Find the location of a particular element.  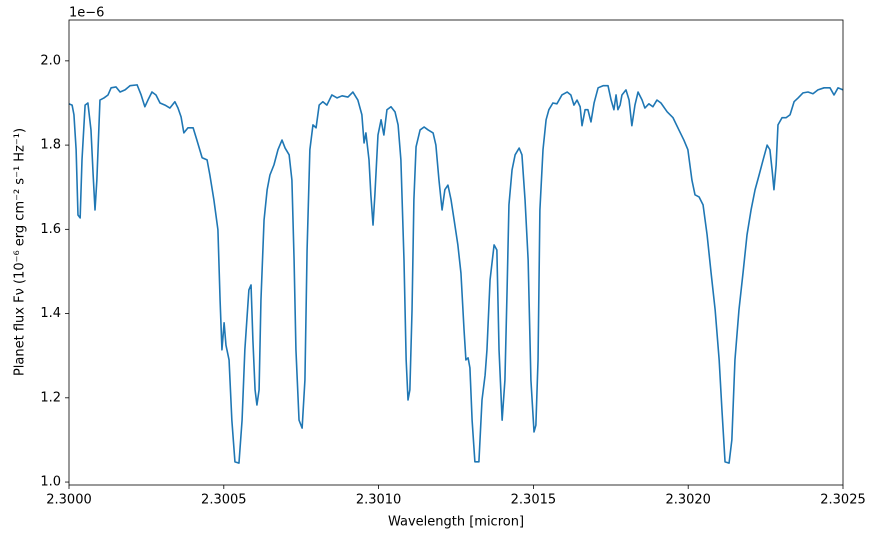

y-tick-label: 1.6 is located at coordinates (50, 229).